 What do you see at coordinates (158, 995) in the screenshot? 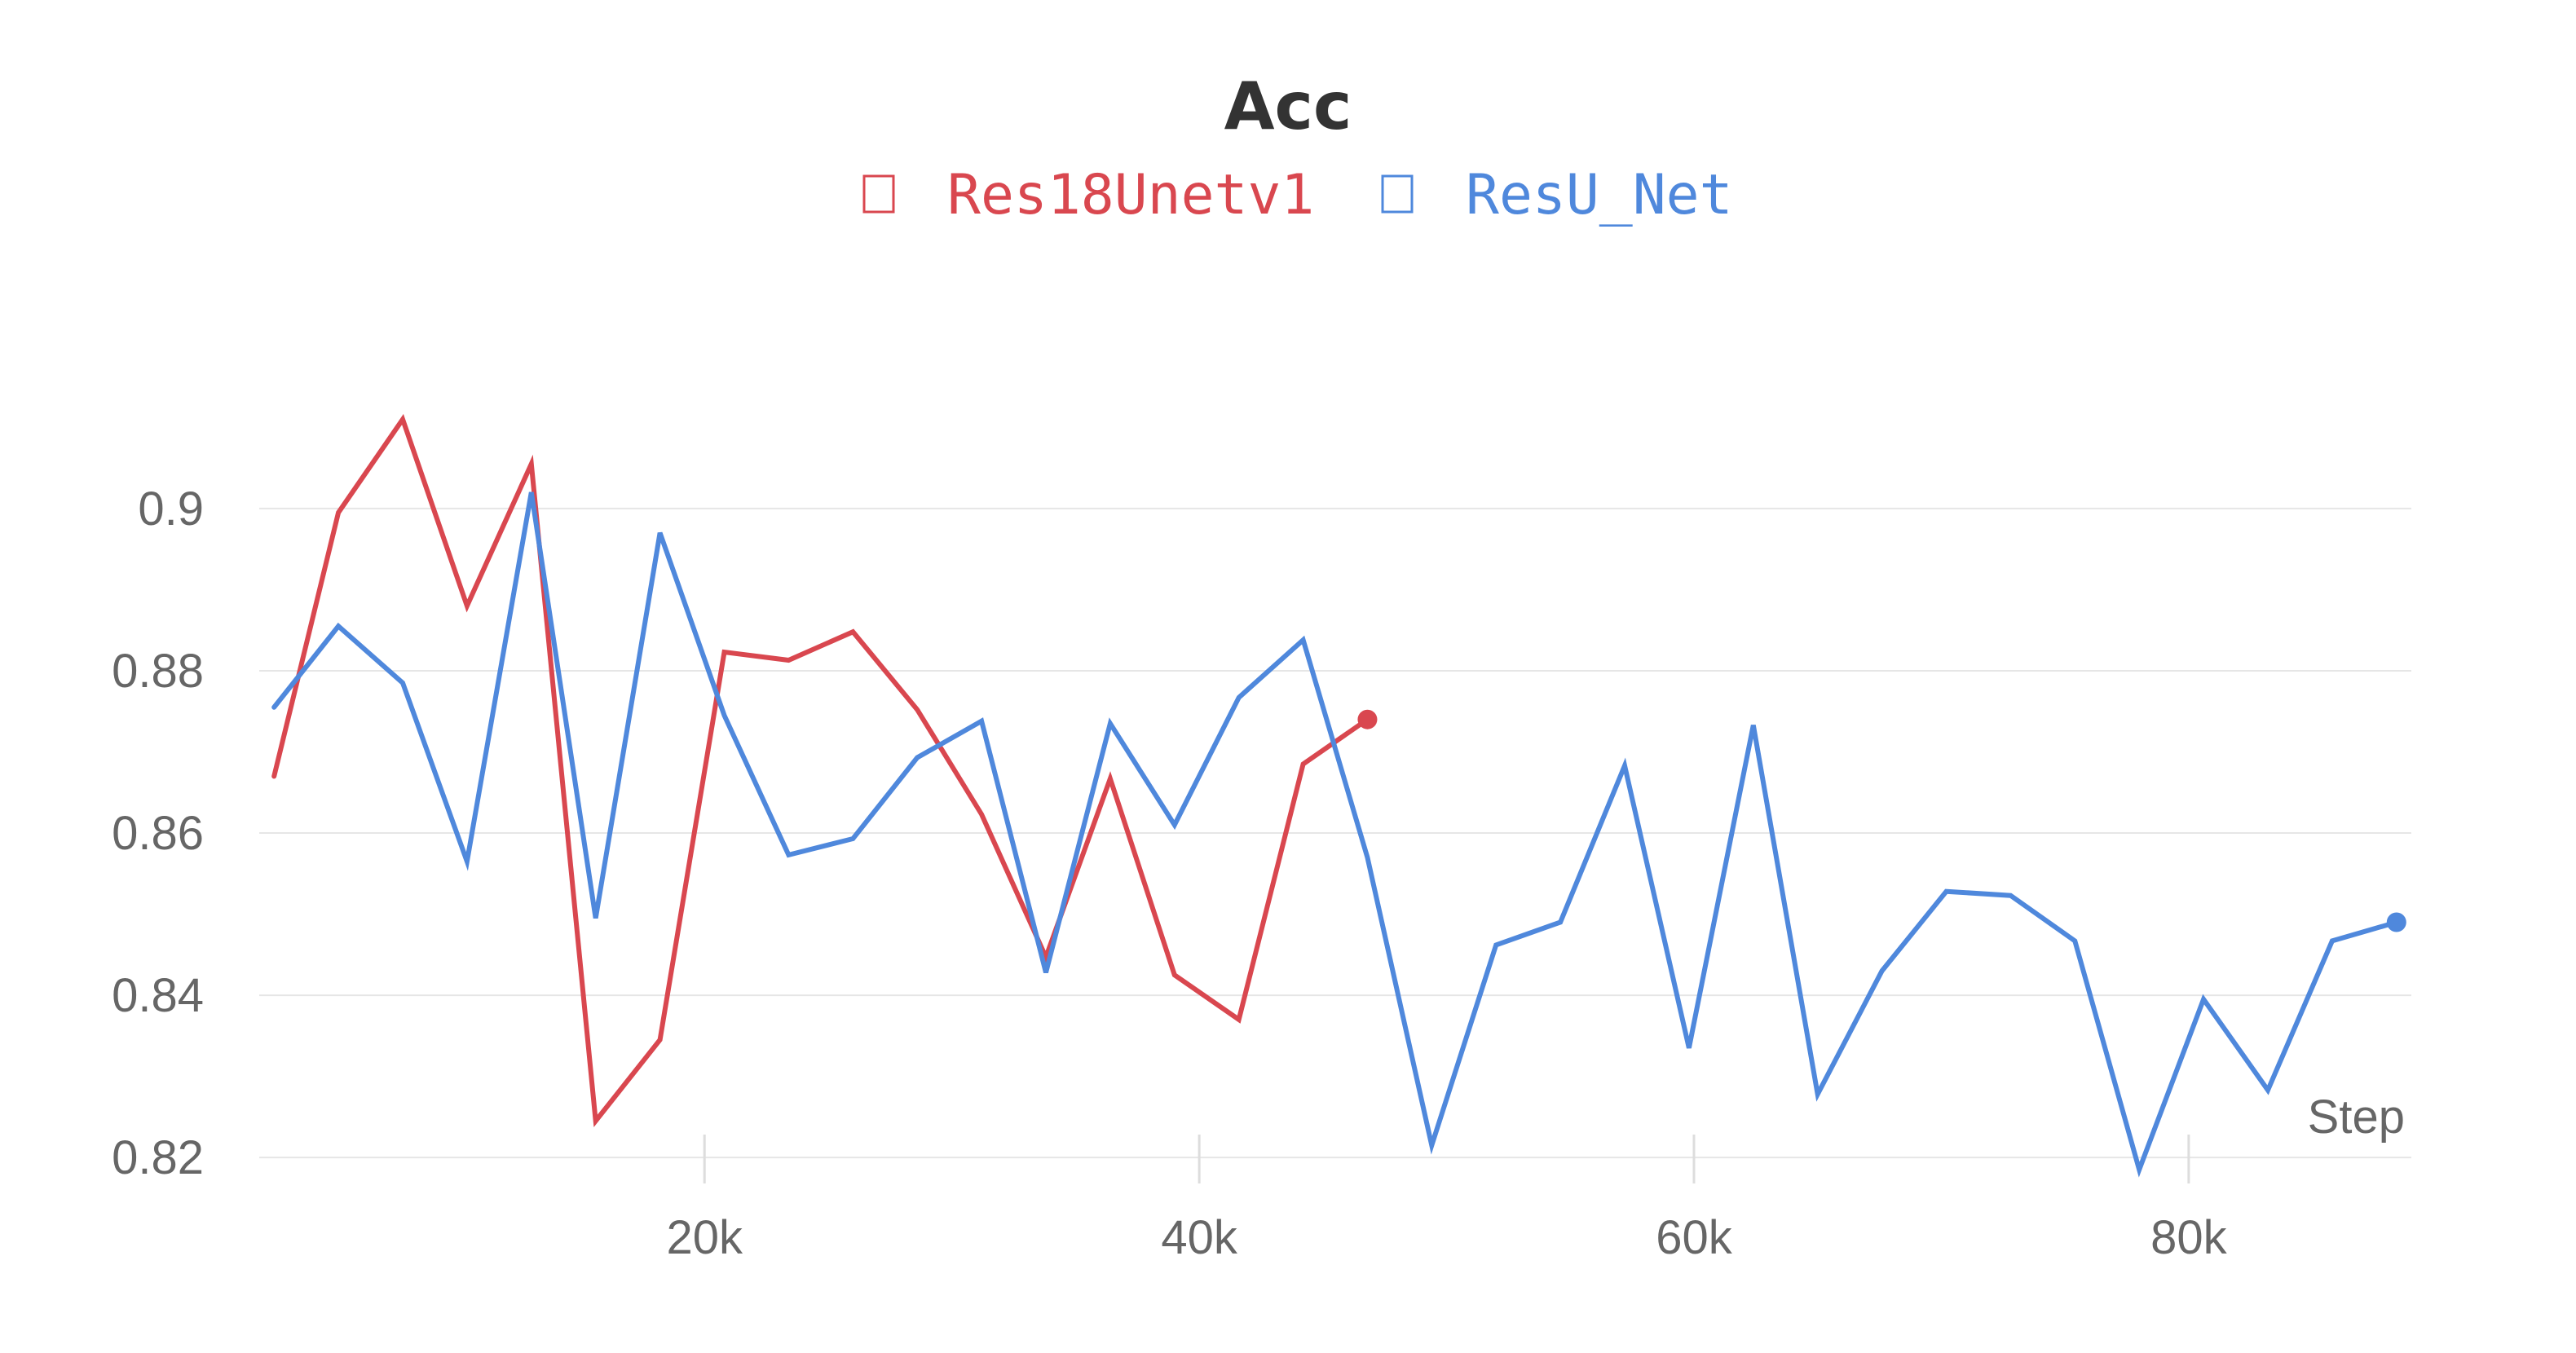
I see `y-tick-label: 0.84` at bounding box center [158, 995].